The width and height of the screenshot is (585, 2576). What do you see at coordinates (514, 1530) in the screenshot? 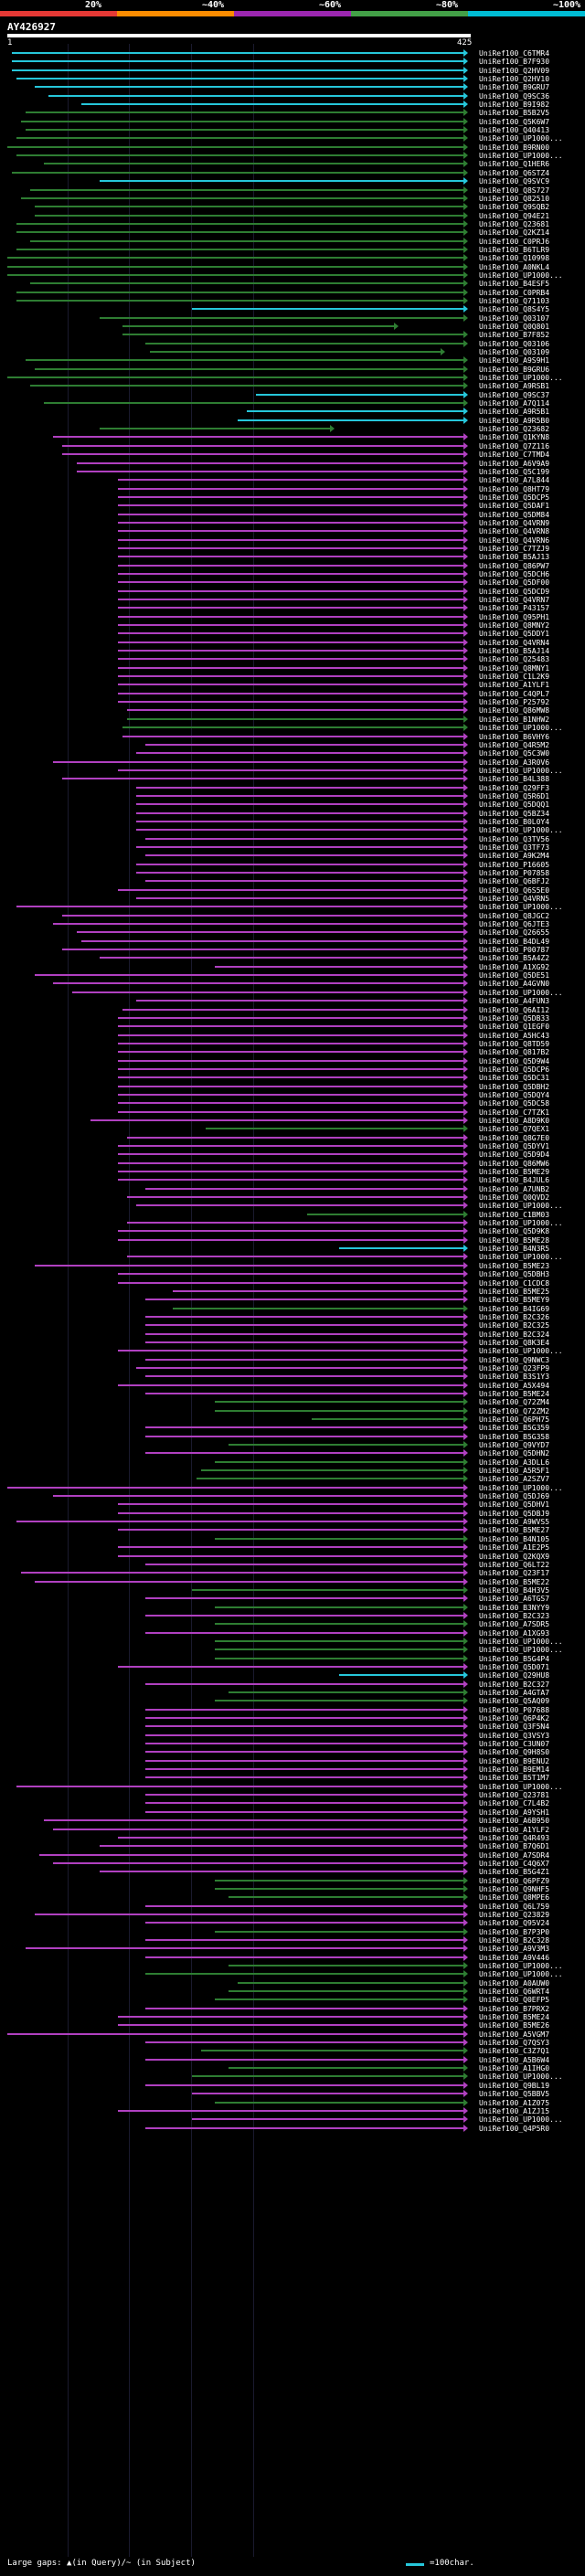
I see `hit-link: UniRef100_B5ME27` at bounding box center [514, 1530].